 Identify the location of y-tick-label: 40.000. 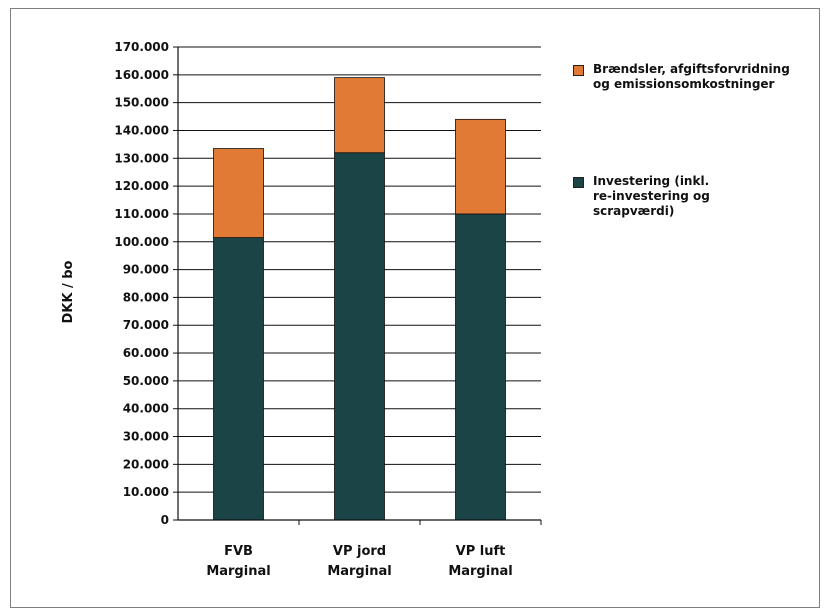
(146, 409).